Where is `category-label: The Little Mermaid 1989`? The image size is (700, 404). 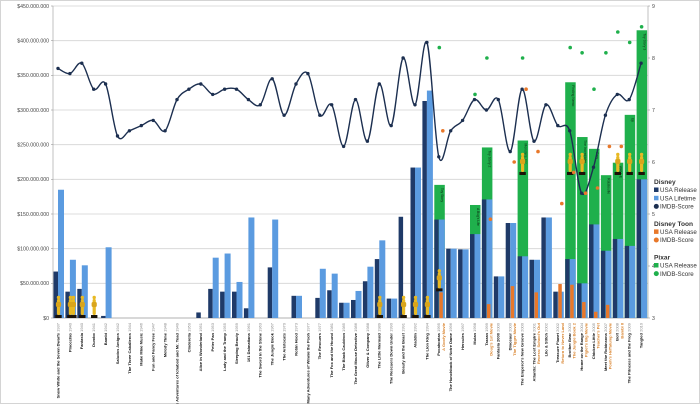 category-label: The Little Mermaid 1989 is located at coordinates (379, 345).